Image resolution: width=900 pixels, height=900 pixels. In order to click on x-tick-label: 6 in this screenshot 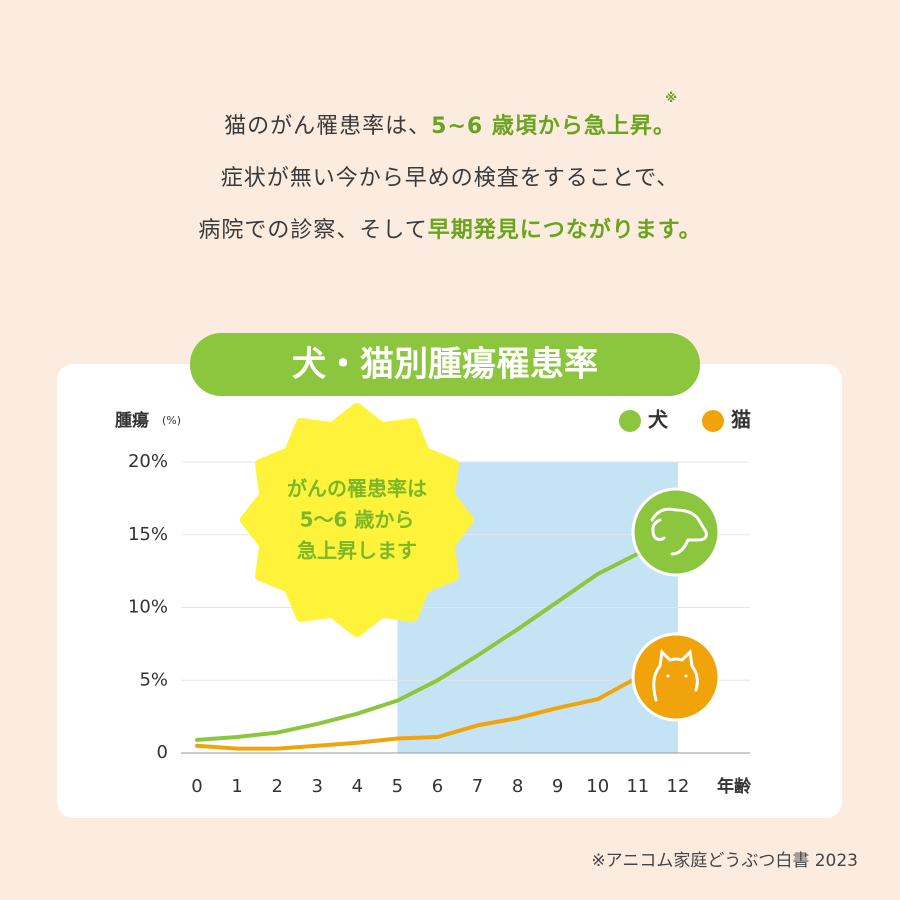, I will do `click(437, 786)`.